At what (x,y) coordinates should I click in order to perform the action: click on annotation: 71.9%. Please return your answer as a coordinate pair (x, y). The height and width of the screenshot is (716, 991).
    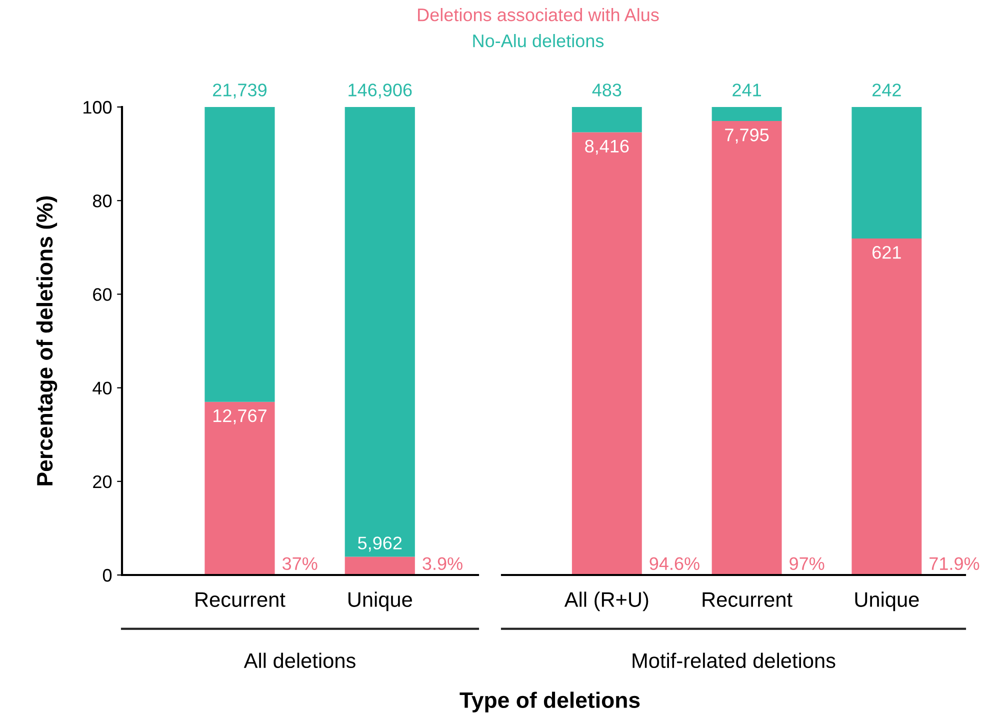
    Looking at the image, I should click on (955, 563).